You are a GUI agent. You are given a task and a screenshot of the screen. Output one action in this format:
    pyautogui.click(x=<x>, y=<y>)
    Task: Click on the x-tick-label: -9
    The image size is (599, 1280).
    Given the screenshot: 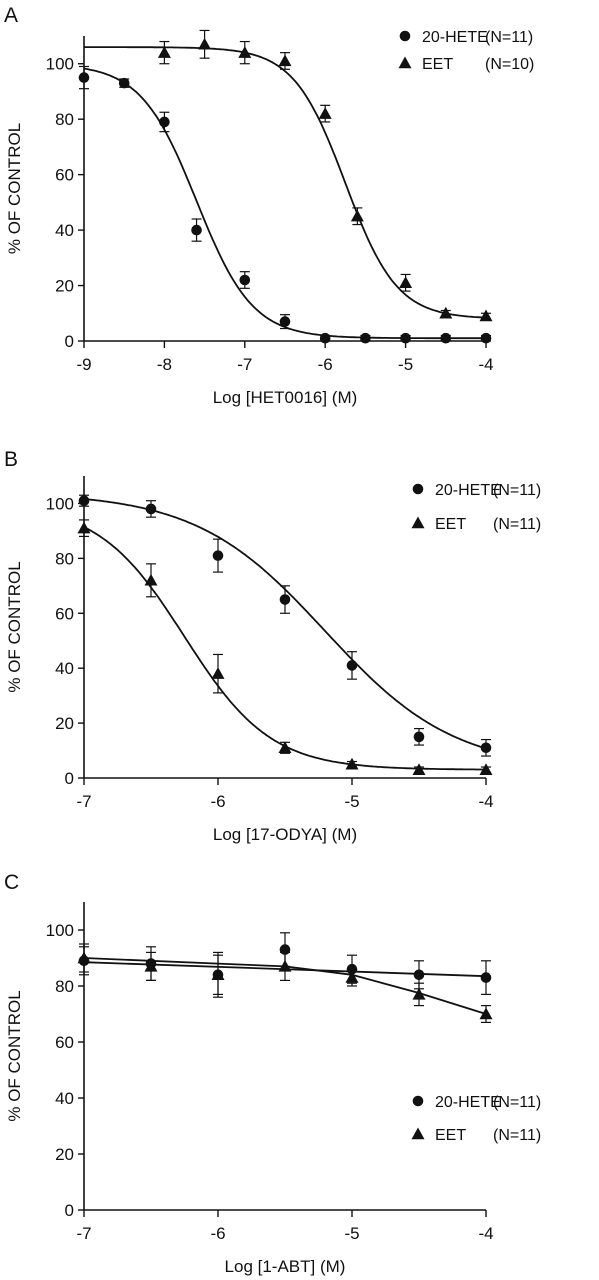 What is the action you would take?
    pyautogui.click(x=83, y=364)
    